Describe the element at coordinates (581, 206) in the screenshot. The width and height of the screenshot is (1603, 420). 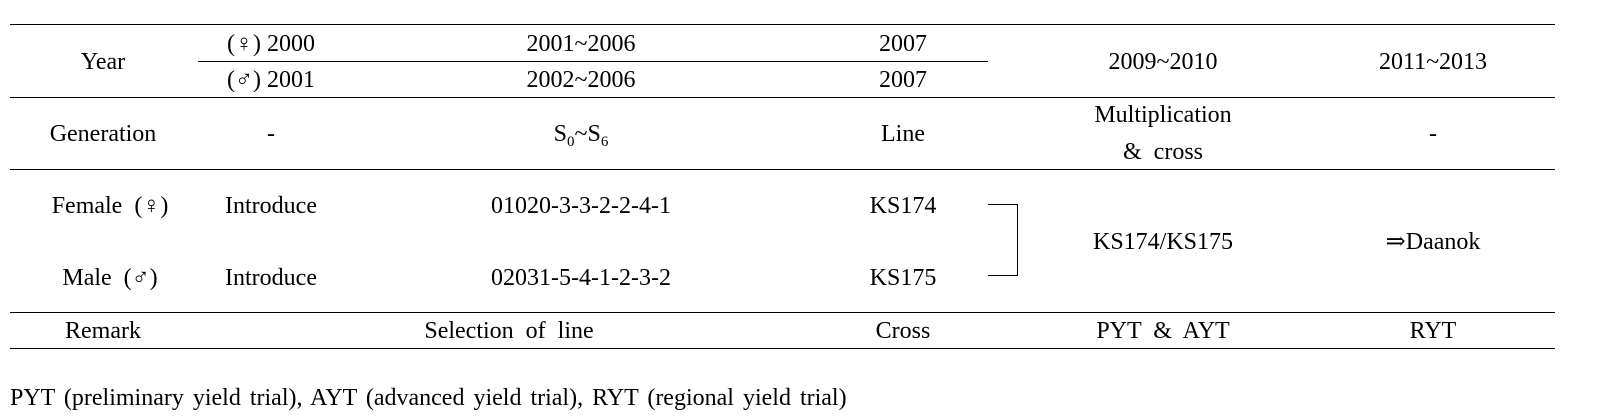
I see `female-selection: 01020-3-3-2-2-4-1` at that location.